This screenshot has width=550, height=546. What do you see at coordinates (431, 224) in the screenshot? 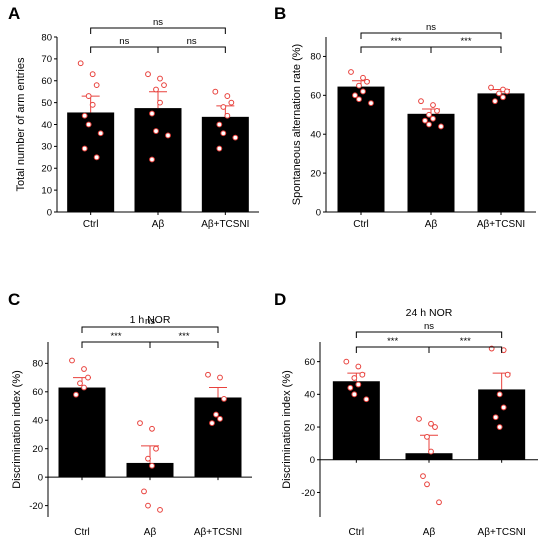
I see `x-tick-label: Aβ` at bounding box center [431, 224].